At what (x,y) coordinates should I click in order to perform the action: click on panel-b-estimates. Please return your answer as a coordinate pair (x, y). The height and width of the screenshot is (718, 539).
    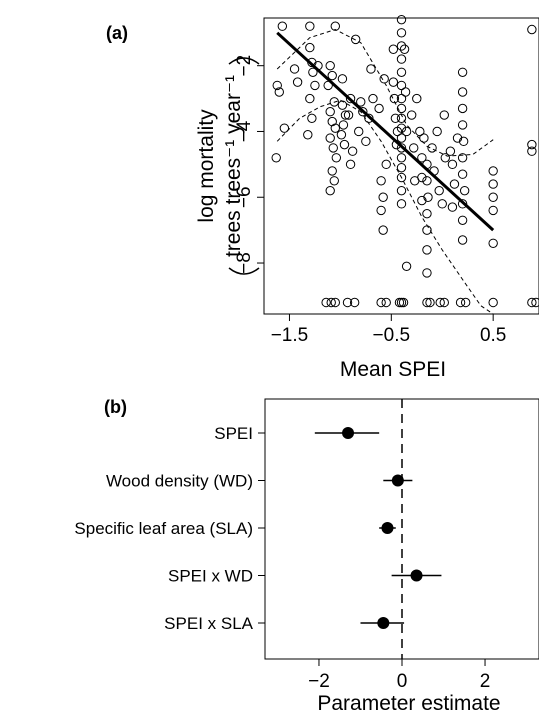
    Looking at the image, I should click on (378, 528).